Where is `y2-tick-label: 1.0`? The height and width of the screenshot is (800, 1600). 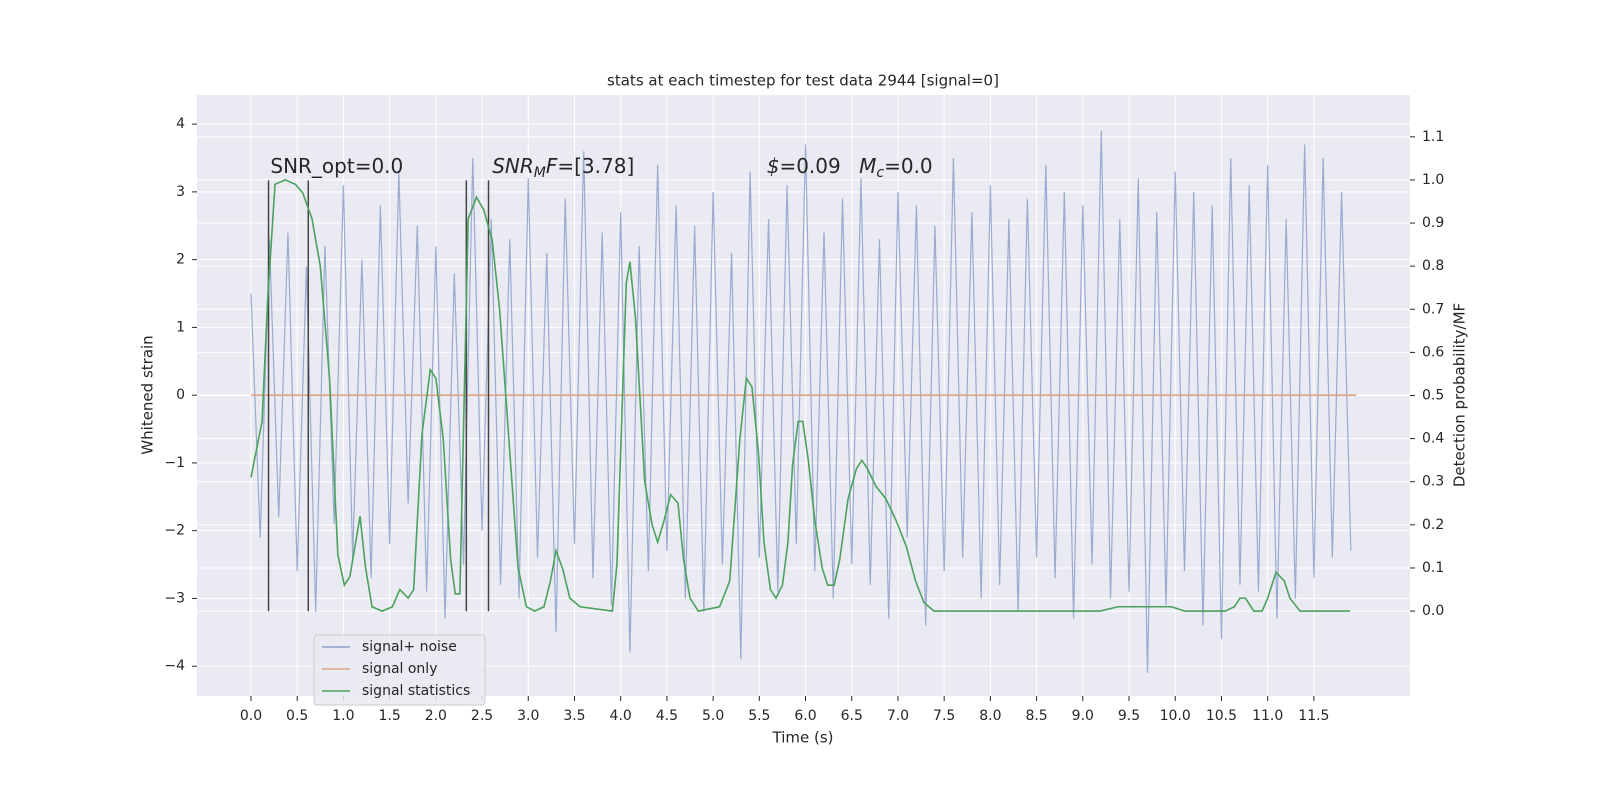 y2-tick-label: 1.0 is located at coordinates (1433, 180).